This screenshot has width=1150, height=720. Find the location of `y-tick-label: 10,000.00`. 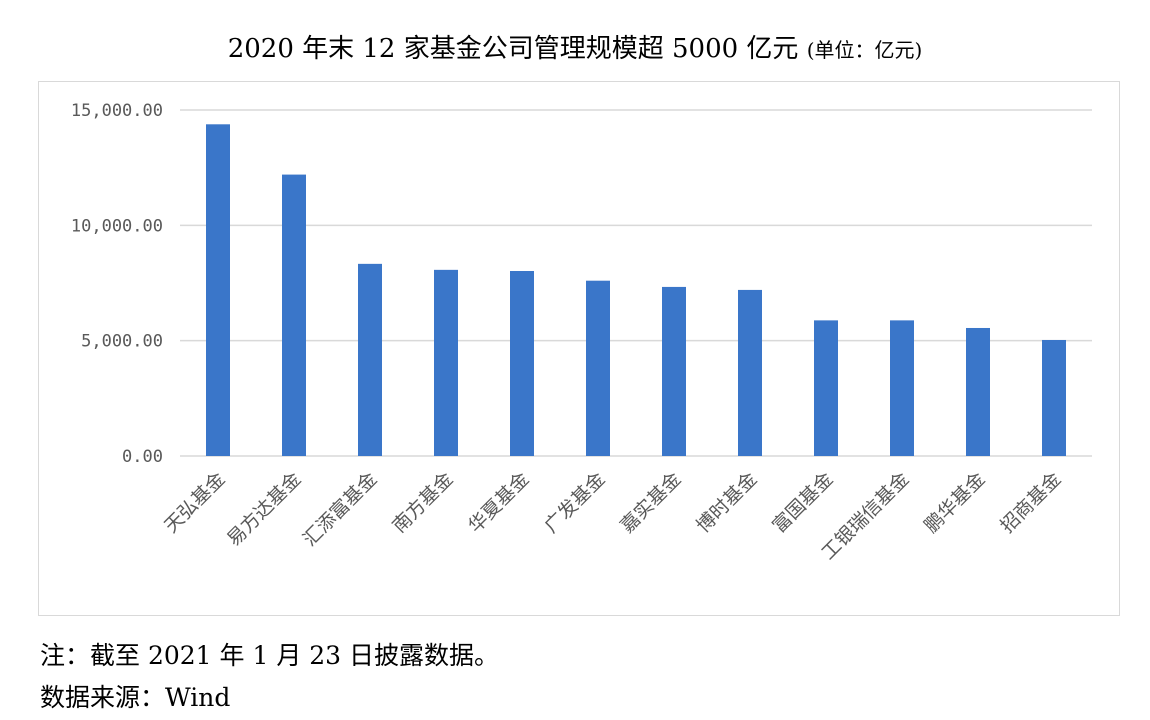

y-tick-label: 10,000.00 is located at coordinates (117, 226).